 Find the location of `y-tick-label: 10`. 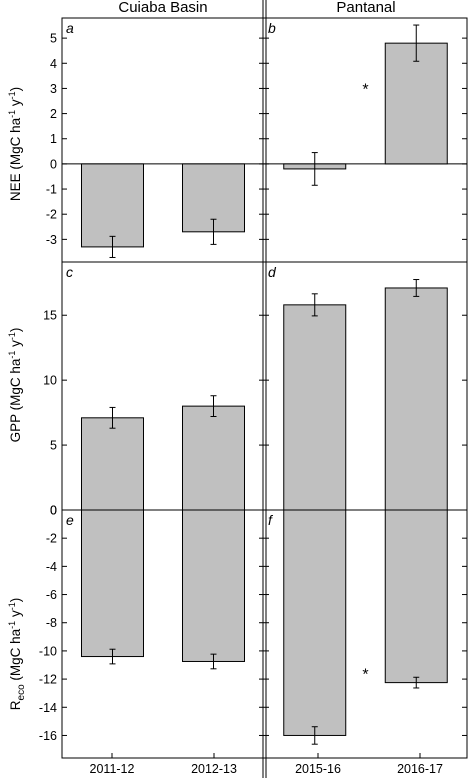

y-tick-label: 10 is located at coordinates (50, 381).